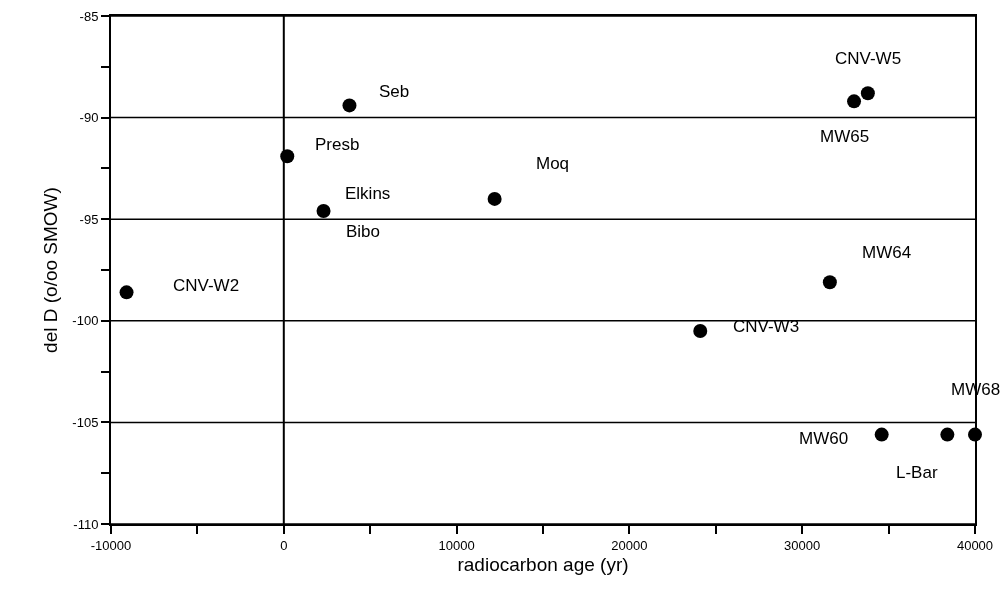 The width and height of the screenshot is (1007, 600). Describe the element at coordinates (975, 545) in the screenshot. I see `x-tick-label: 40000` at that location.